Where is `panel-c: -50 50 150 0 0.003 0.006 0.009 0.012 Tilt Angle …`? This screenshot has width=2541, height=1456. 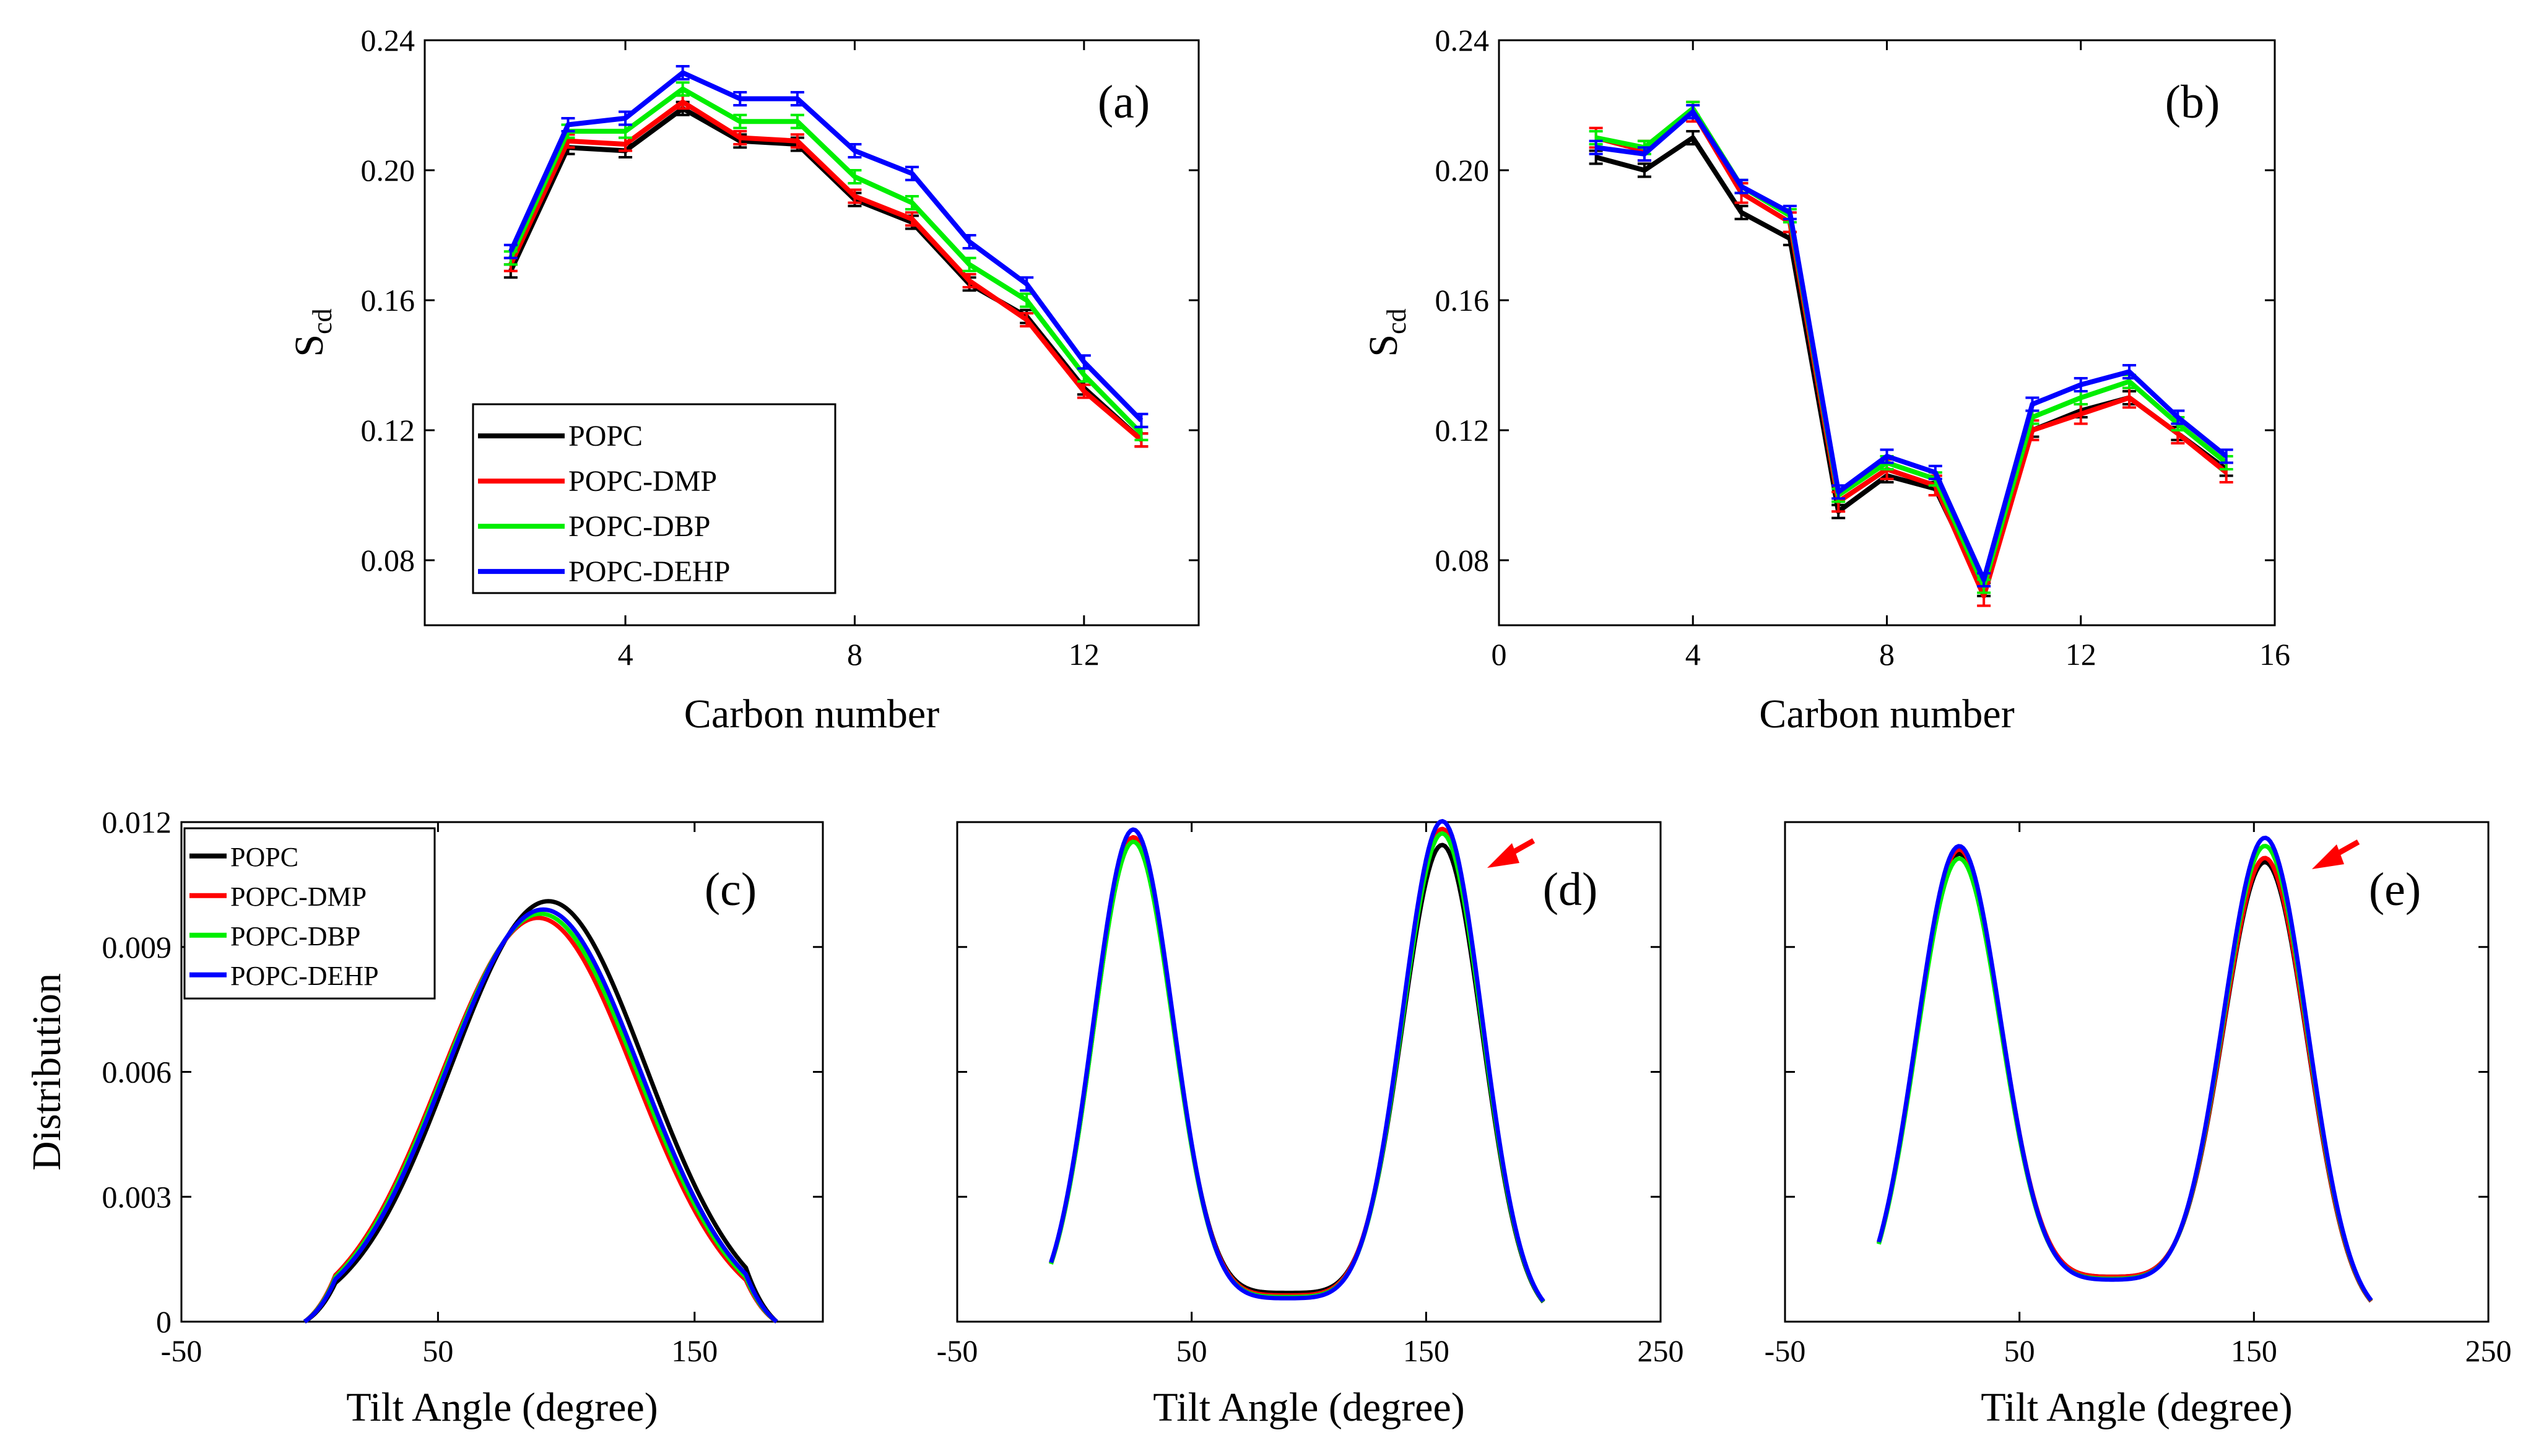
panel-c: -50 50 150 0 0.003 0.006 0.009 0.012 Tilt Angle … is located at coordinates (424, 1117).